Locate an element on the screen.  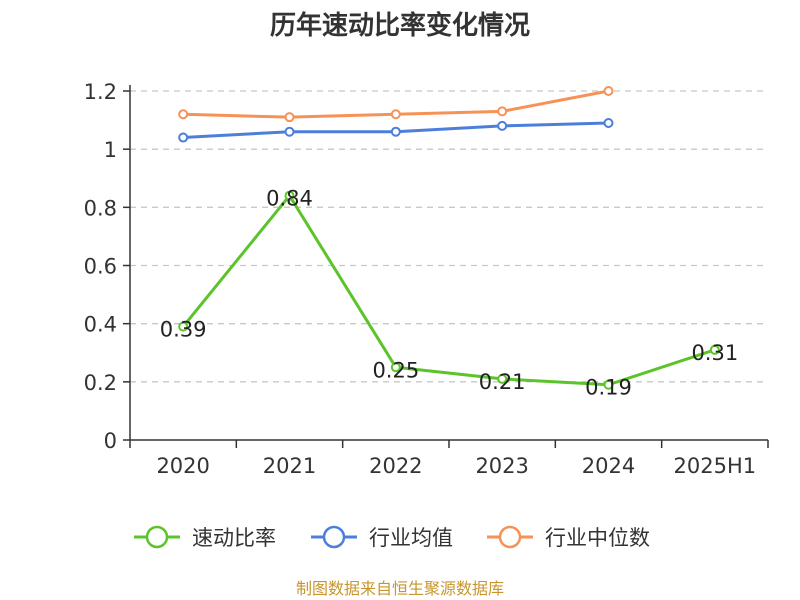
x-tick-label: 2023 is located at coordinates (501, 466).